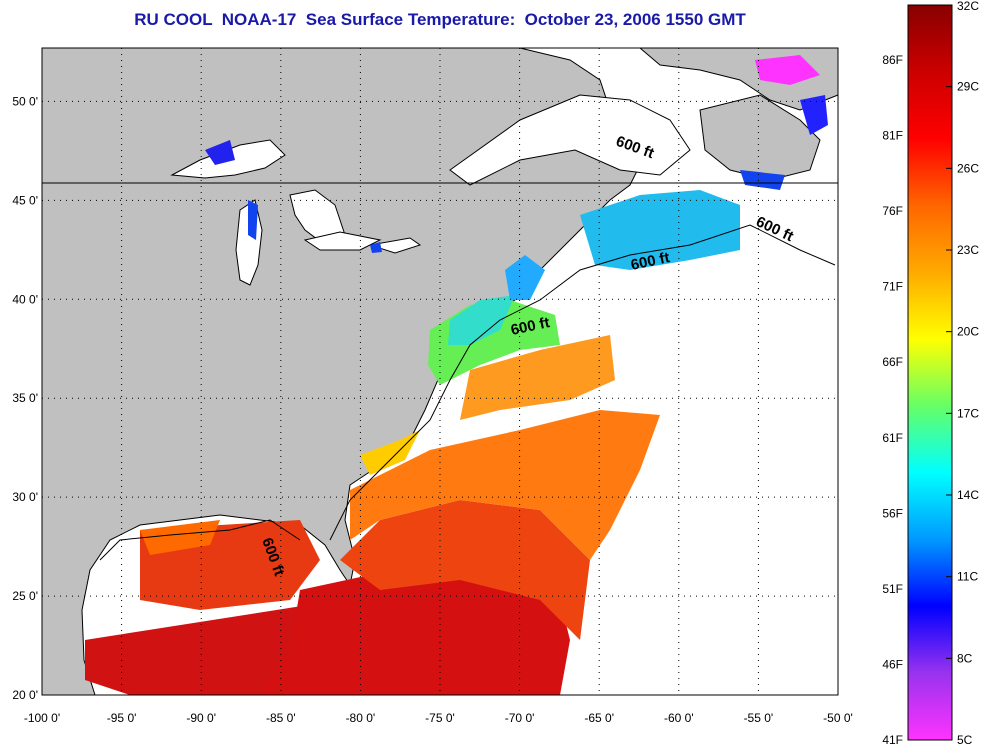  I want to click on colorbar-celsius-label: 14C, so click(968, 495).